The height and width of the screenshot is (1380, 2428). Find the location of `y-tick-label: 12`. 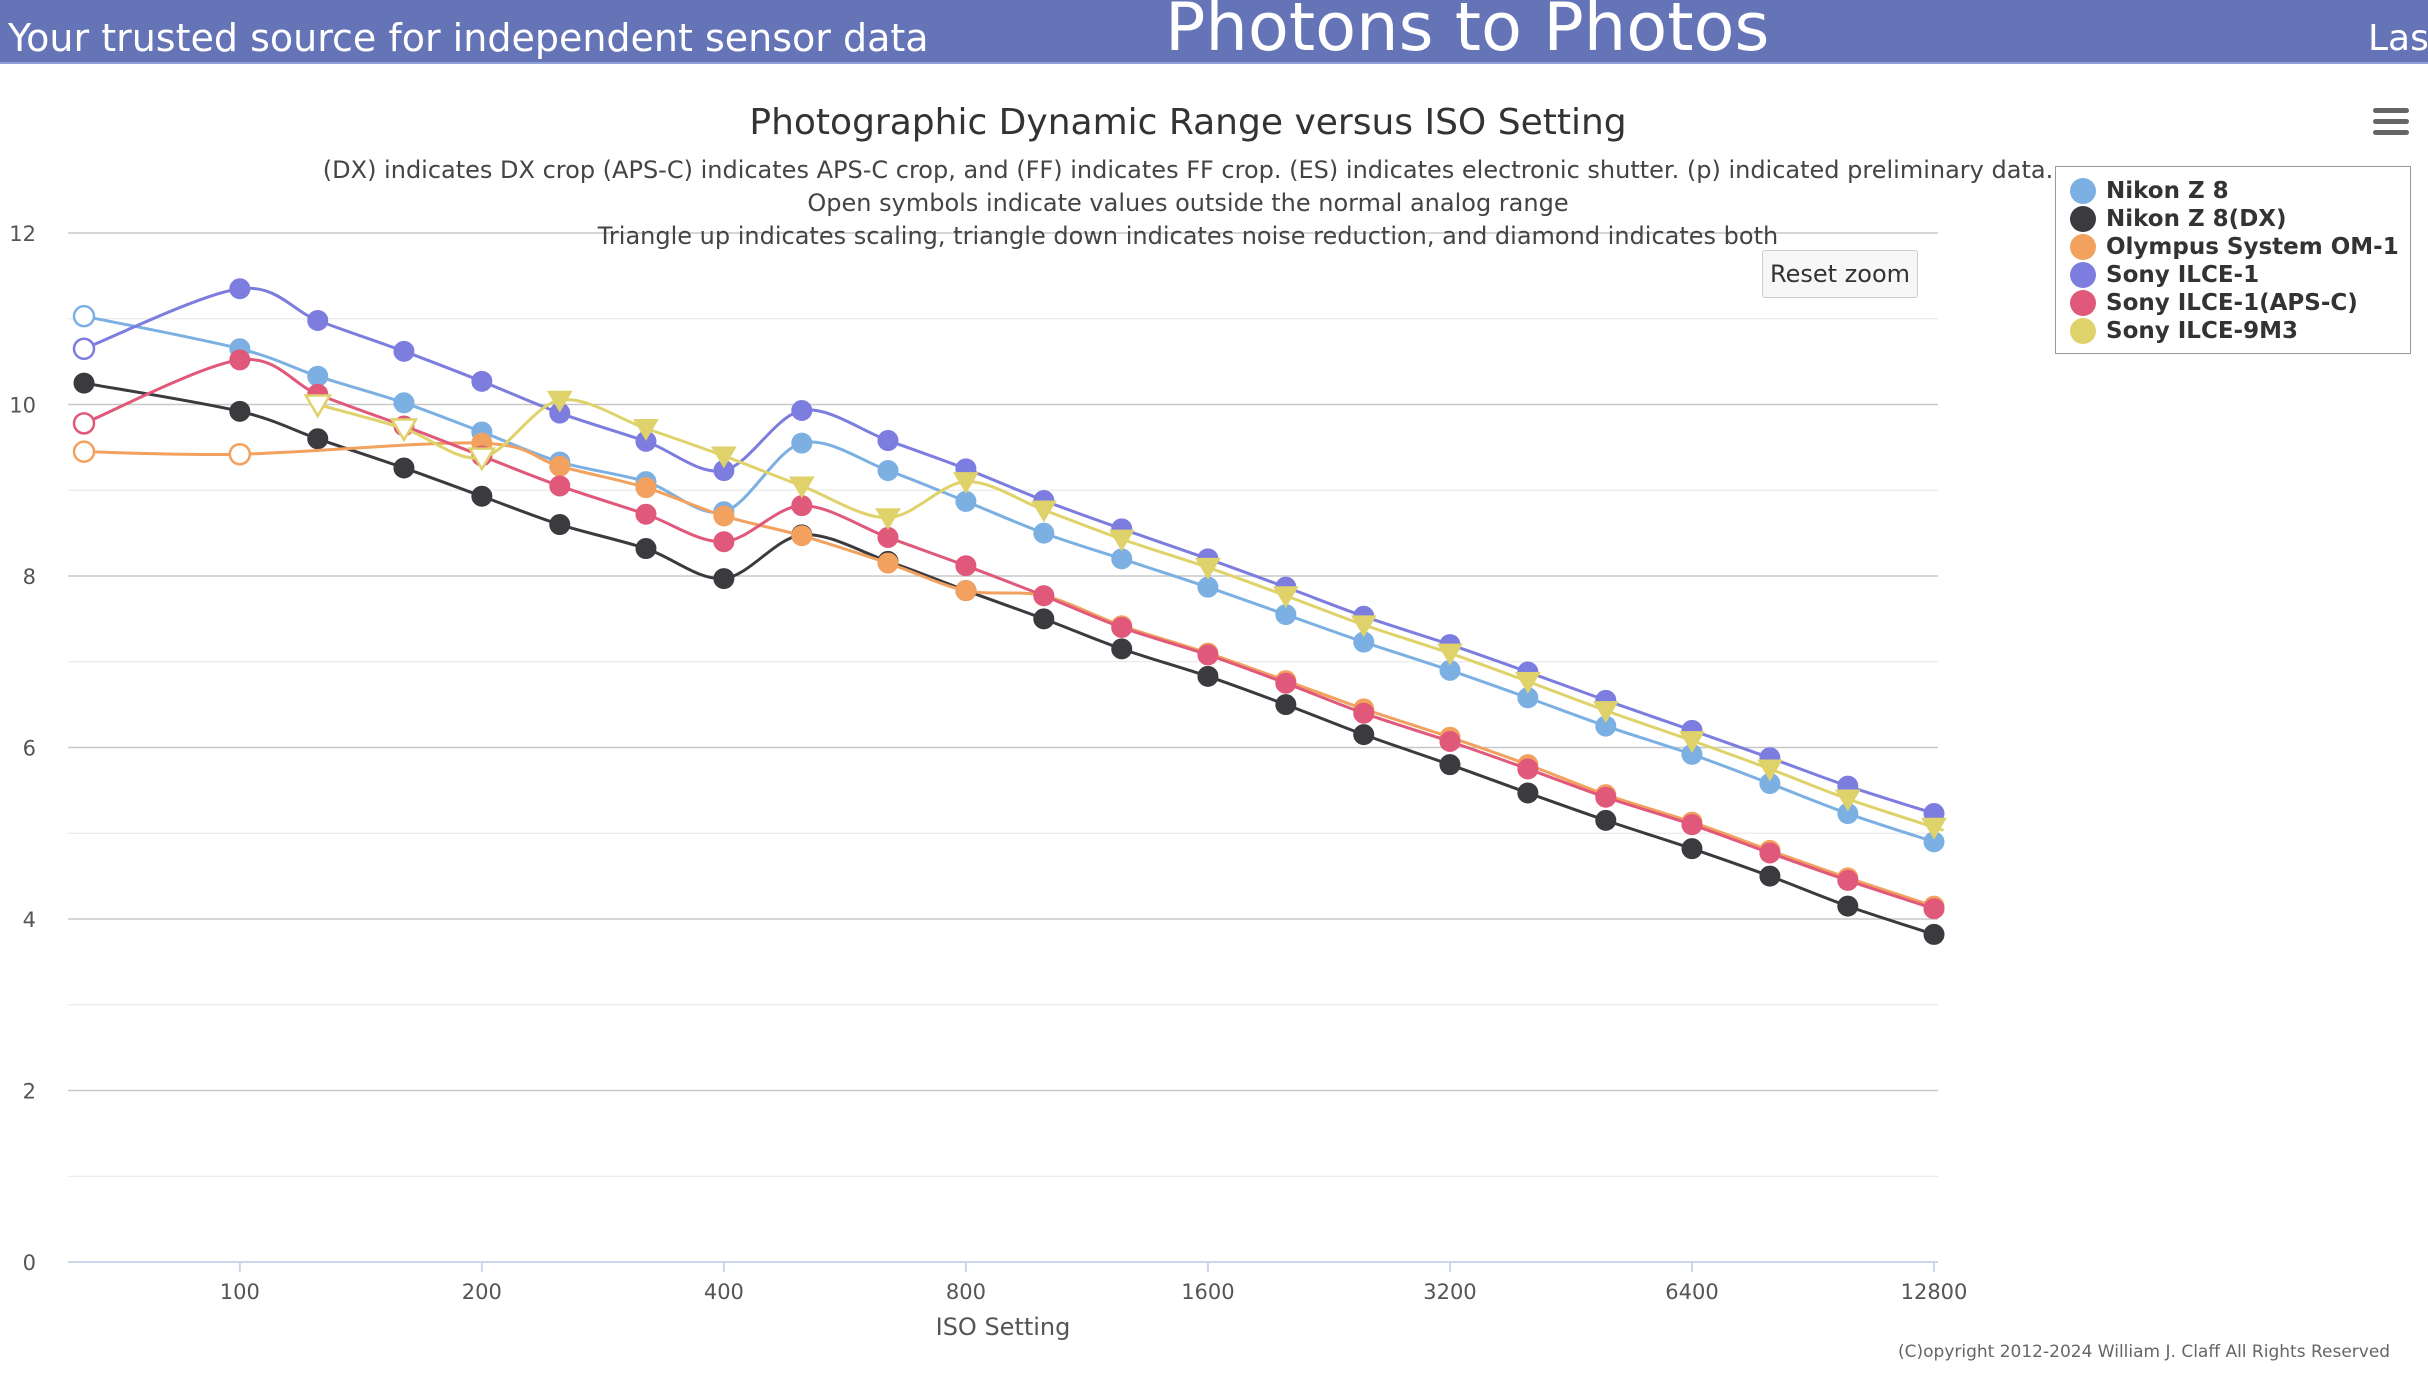

y-tick-label: 12 is located at coordinates (22, 234).